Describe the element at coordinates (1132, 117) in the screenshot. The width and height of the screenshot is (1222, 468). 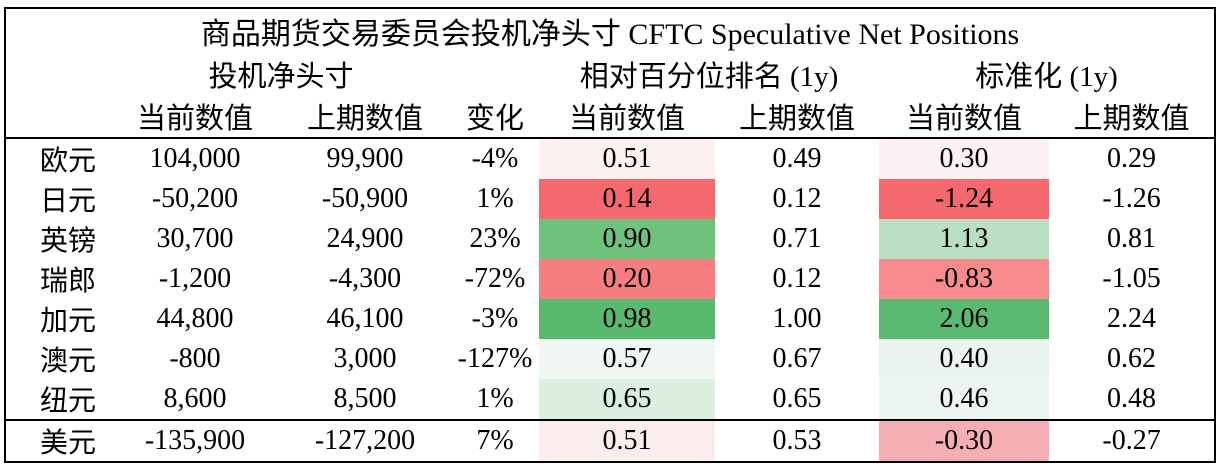
I see `column-header-norm-previous: 上期数值` at that location.